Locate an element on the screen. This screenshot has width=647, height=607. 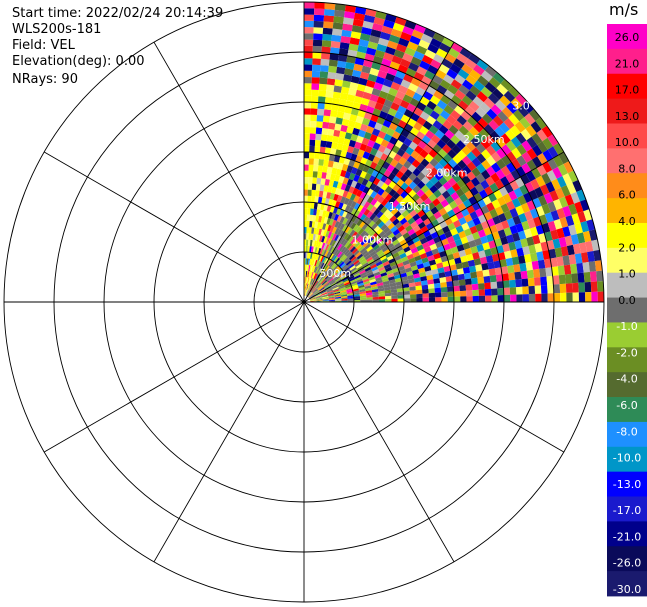
azimuth-spoke is located at coordinates (434, 377).